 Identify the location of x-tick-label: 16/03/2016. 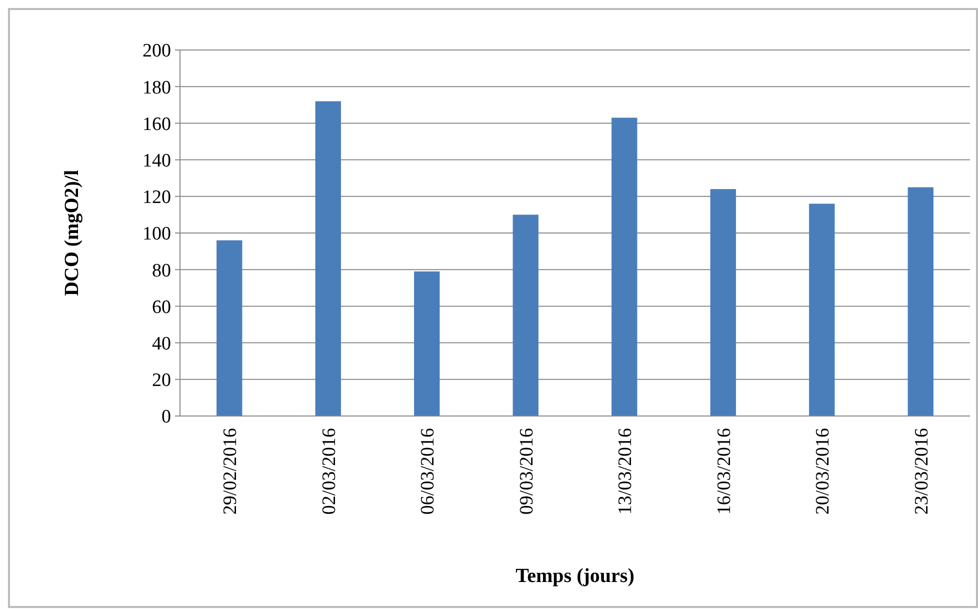
(724, 471).